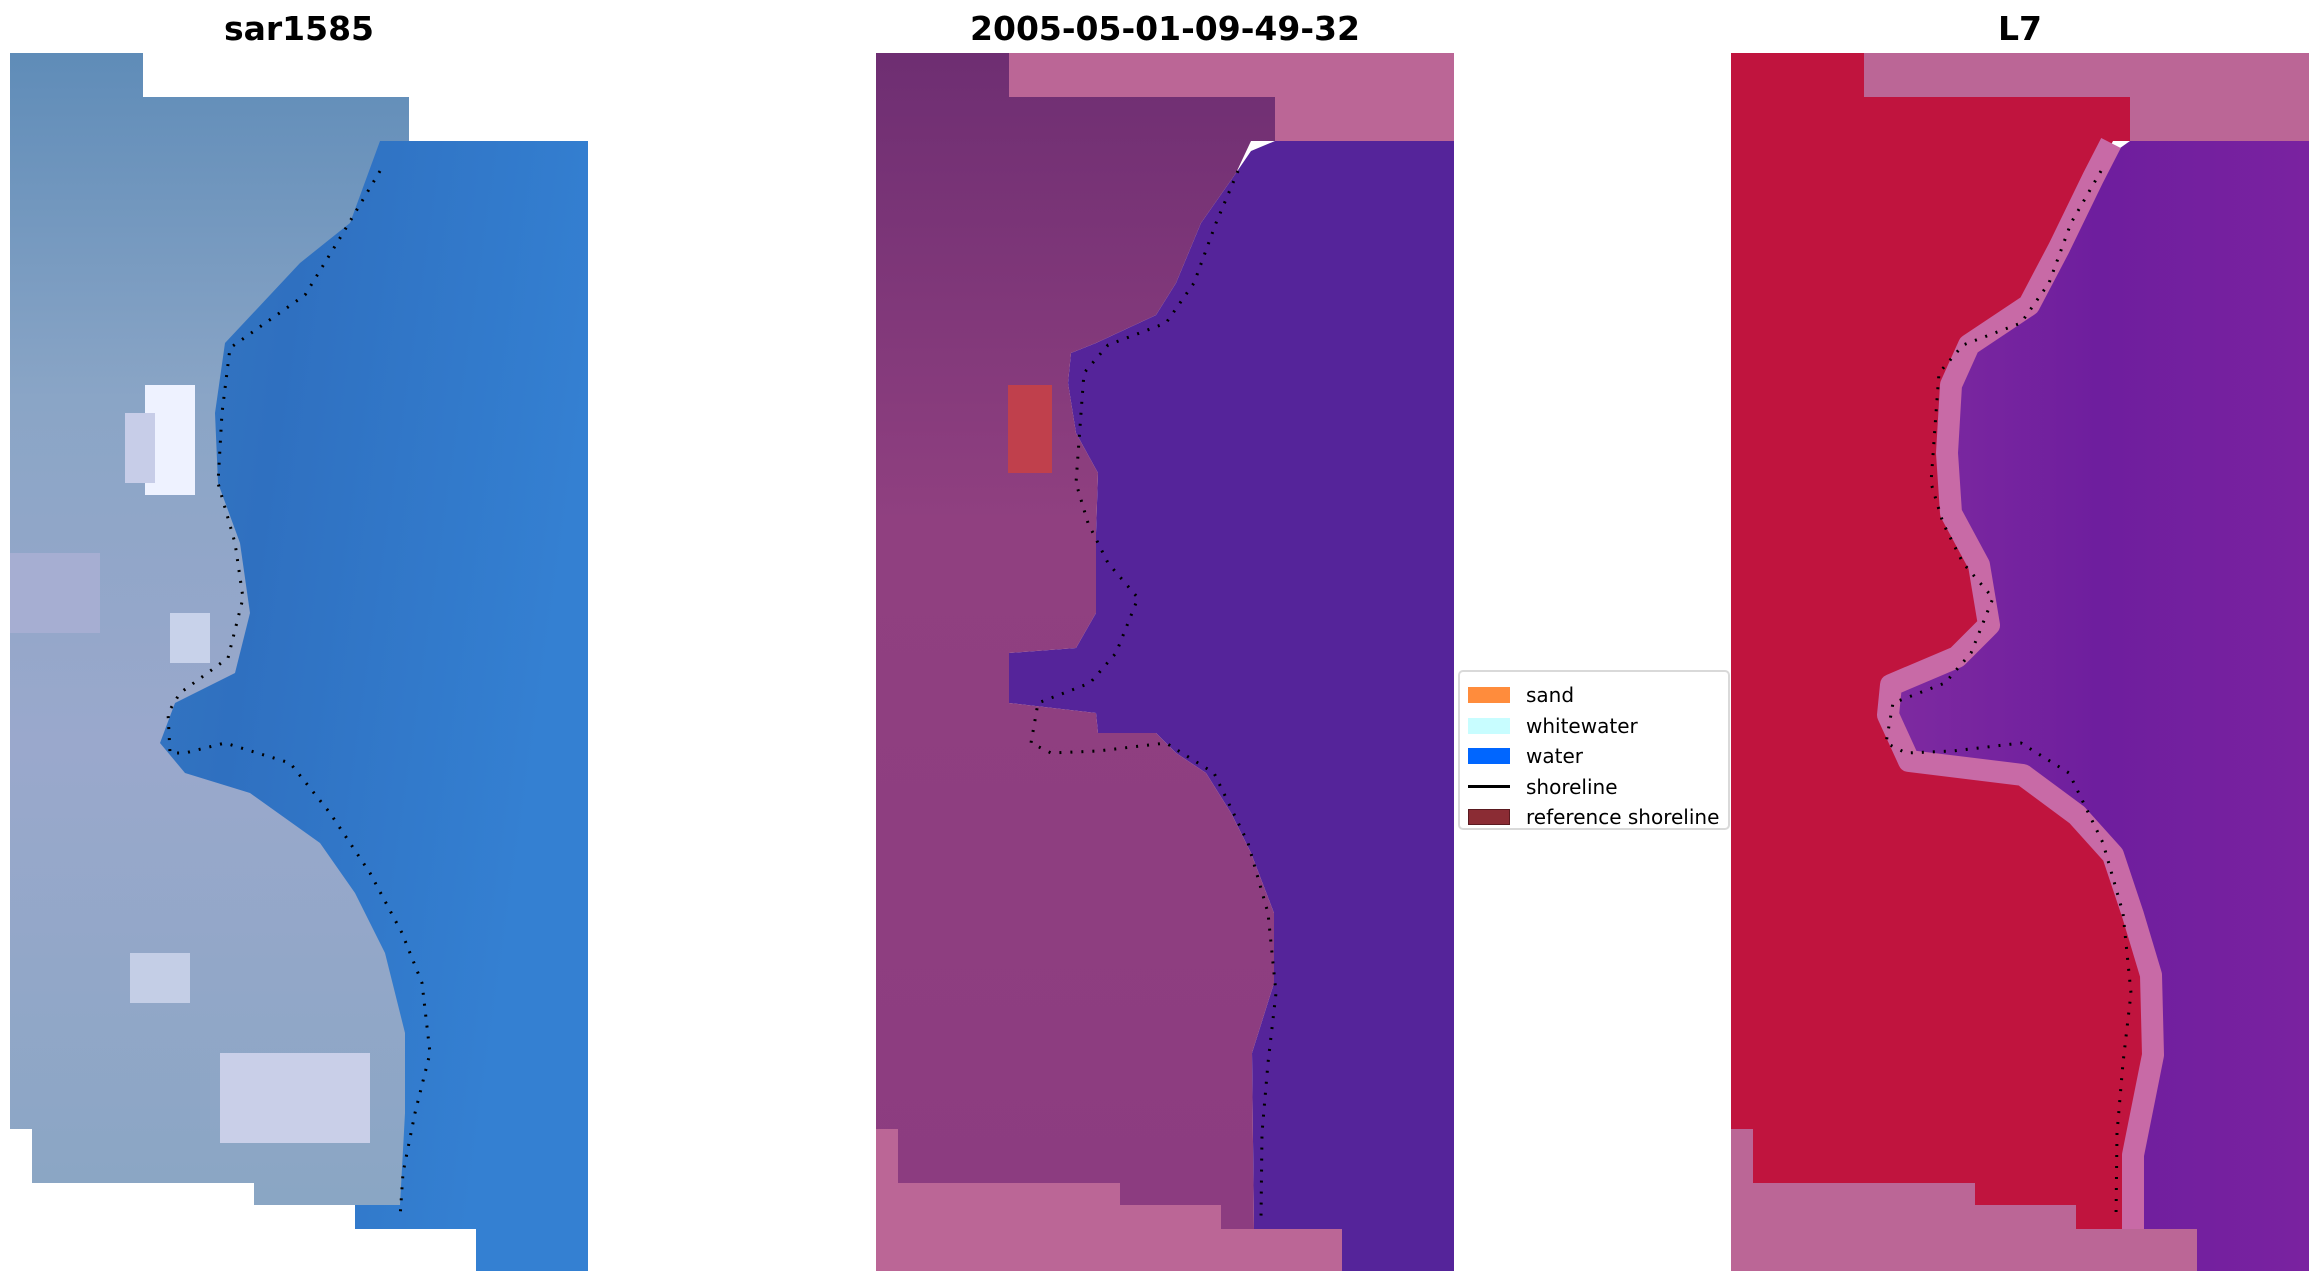 The image size is (2319, 1283). What do you see at coordinates (1030, 429) in the screenshot?
I see `classified-reference-patch` at bounding box center [1030, 429].